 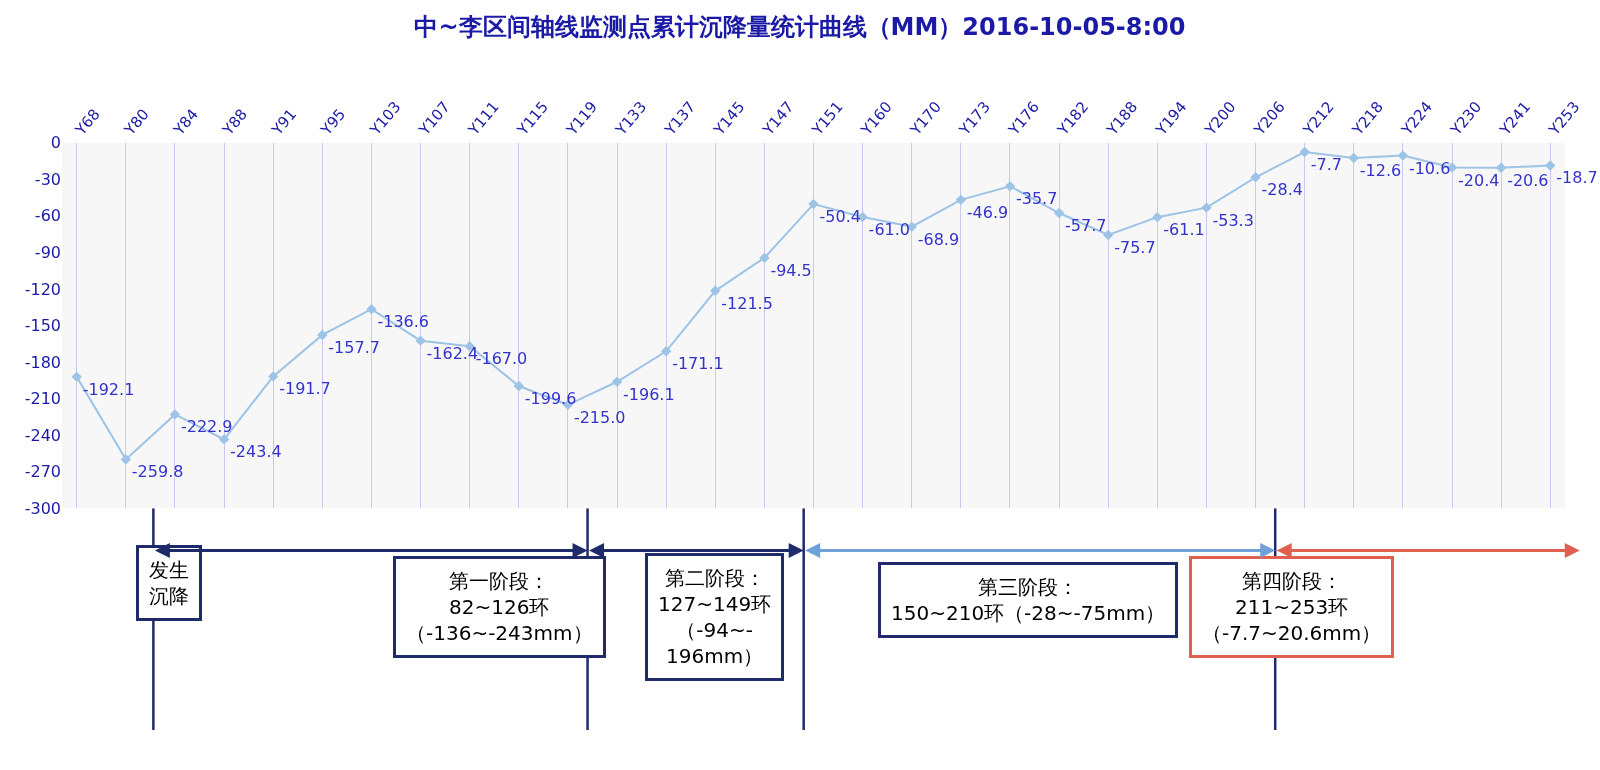 What do you see at coordinates (354, 347) in the screenshot?
I see `data-label: -157.7` at bounding box center [354, 347].